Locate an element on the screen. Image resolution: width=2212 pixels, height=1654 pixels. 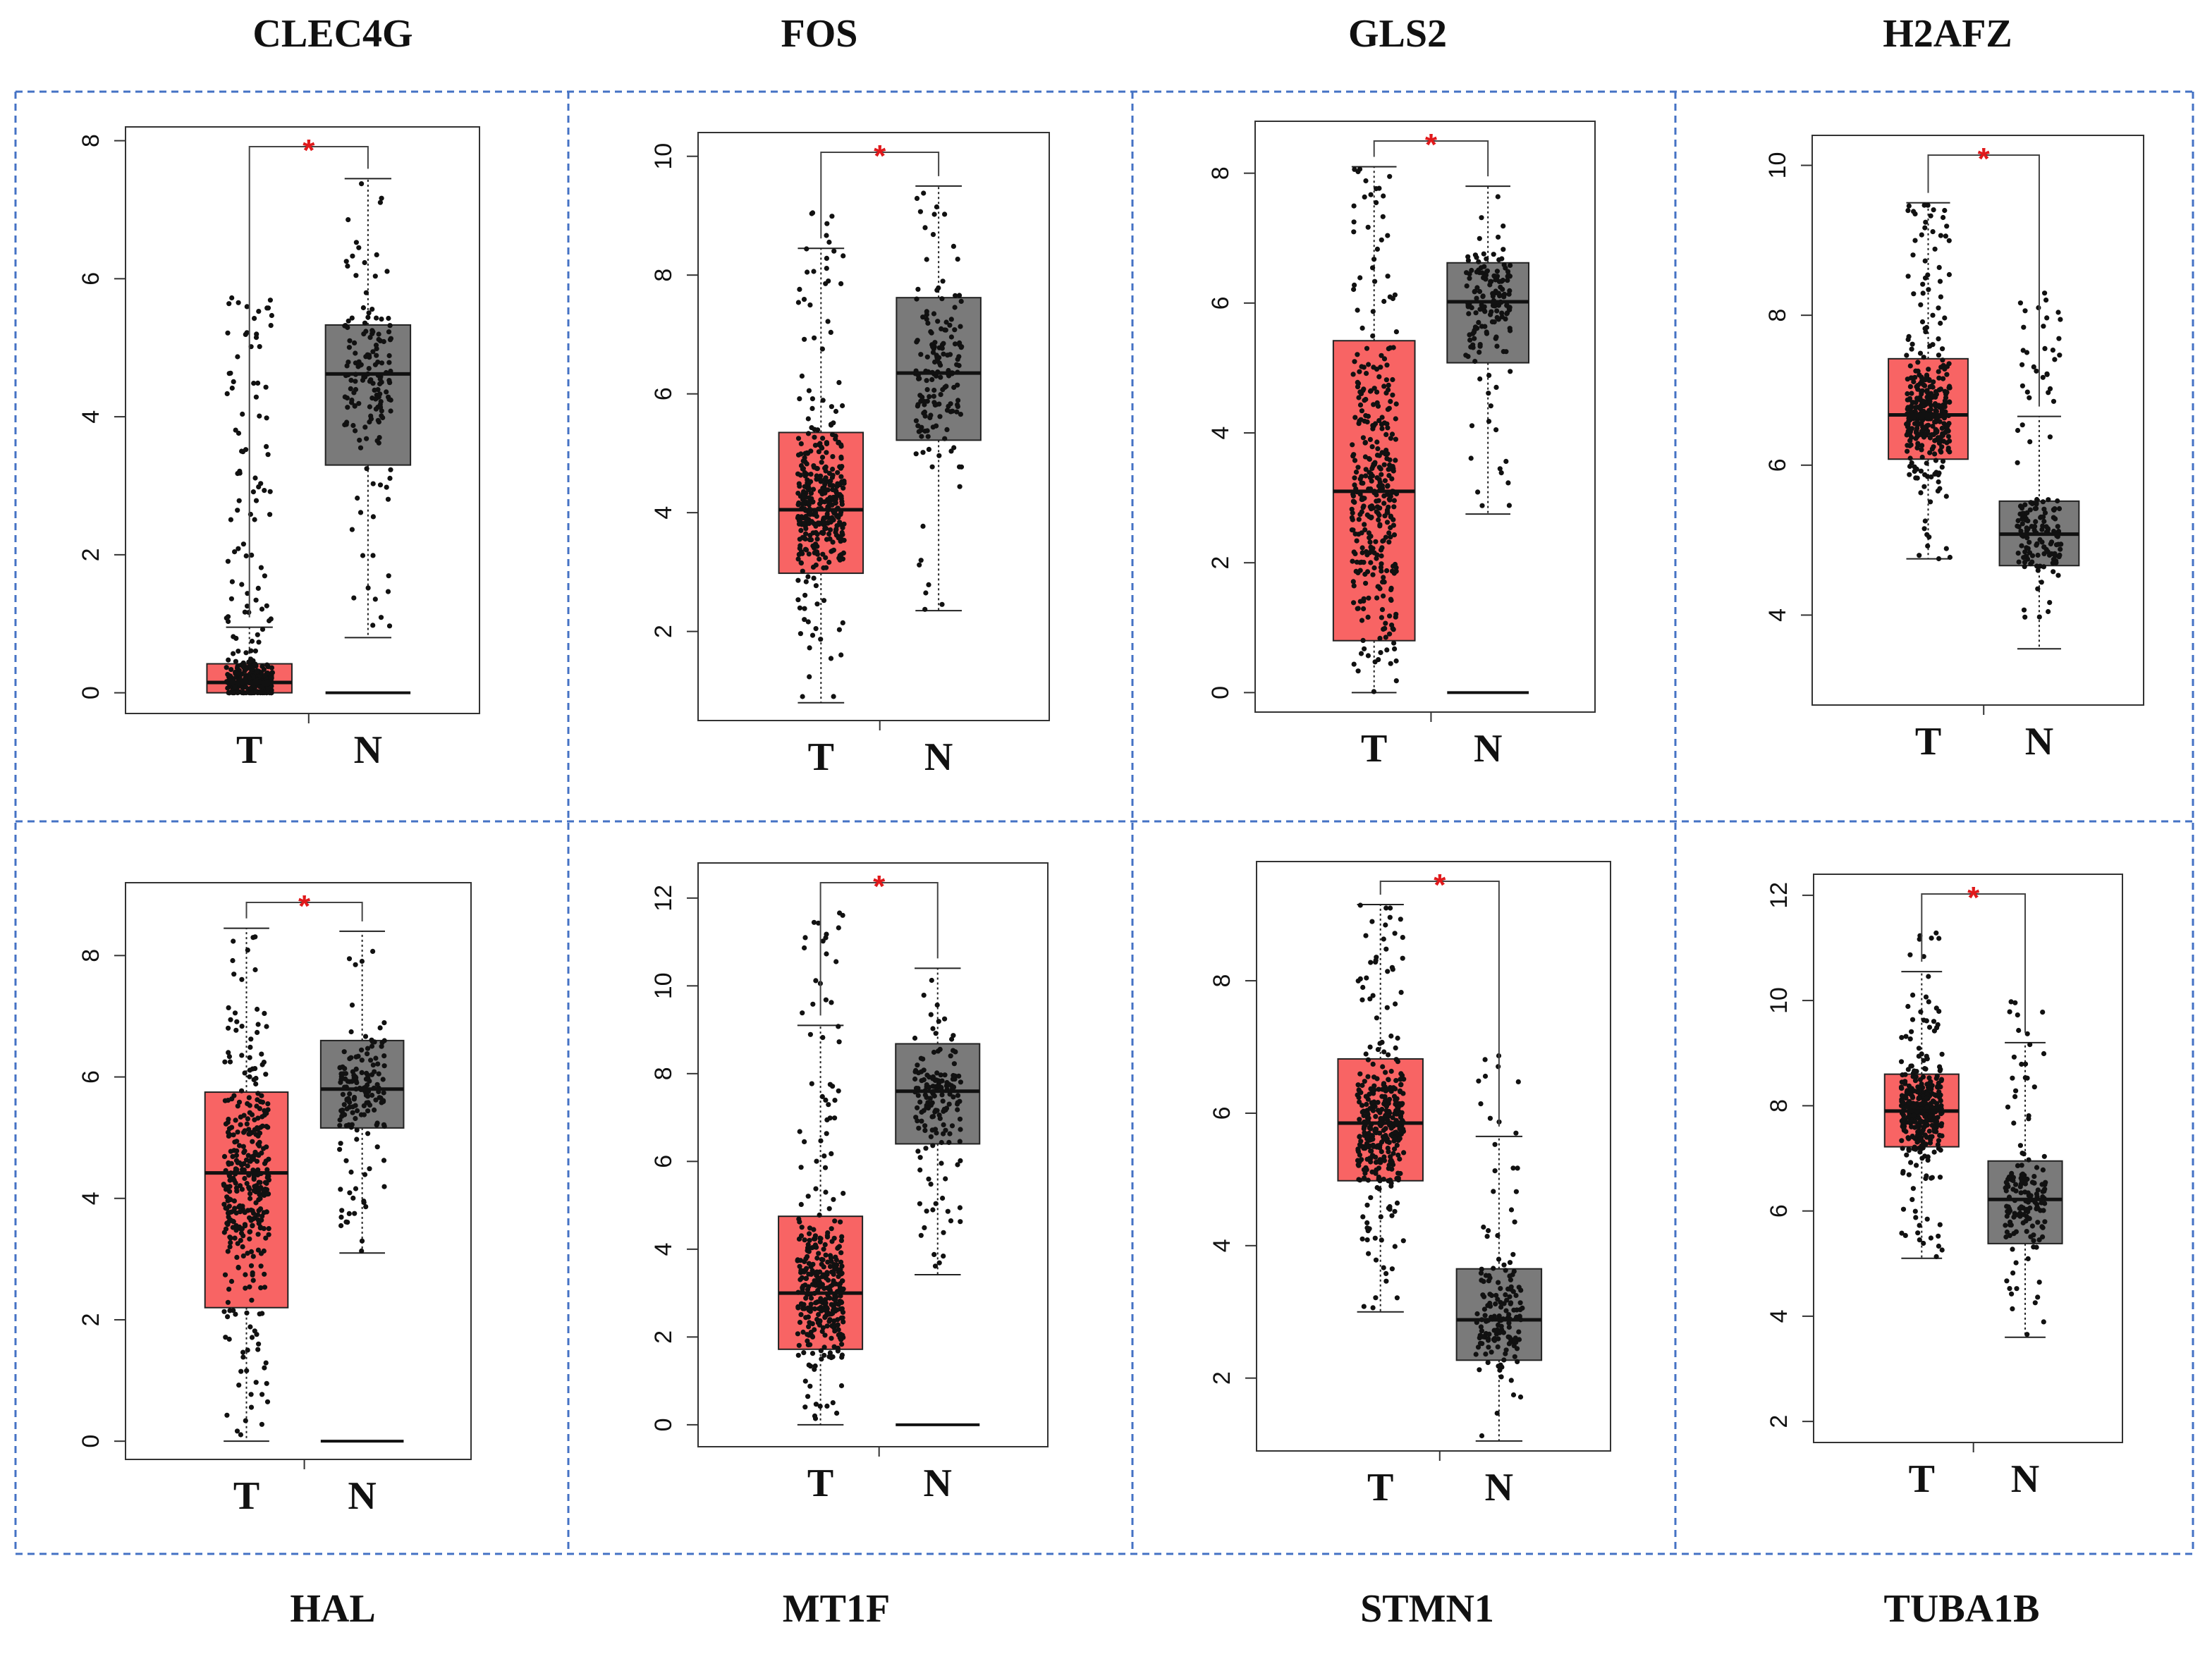
bracket-line is located at coordinates (308, 382).